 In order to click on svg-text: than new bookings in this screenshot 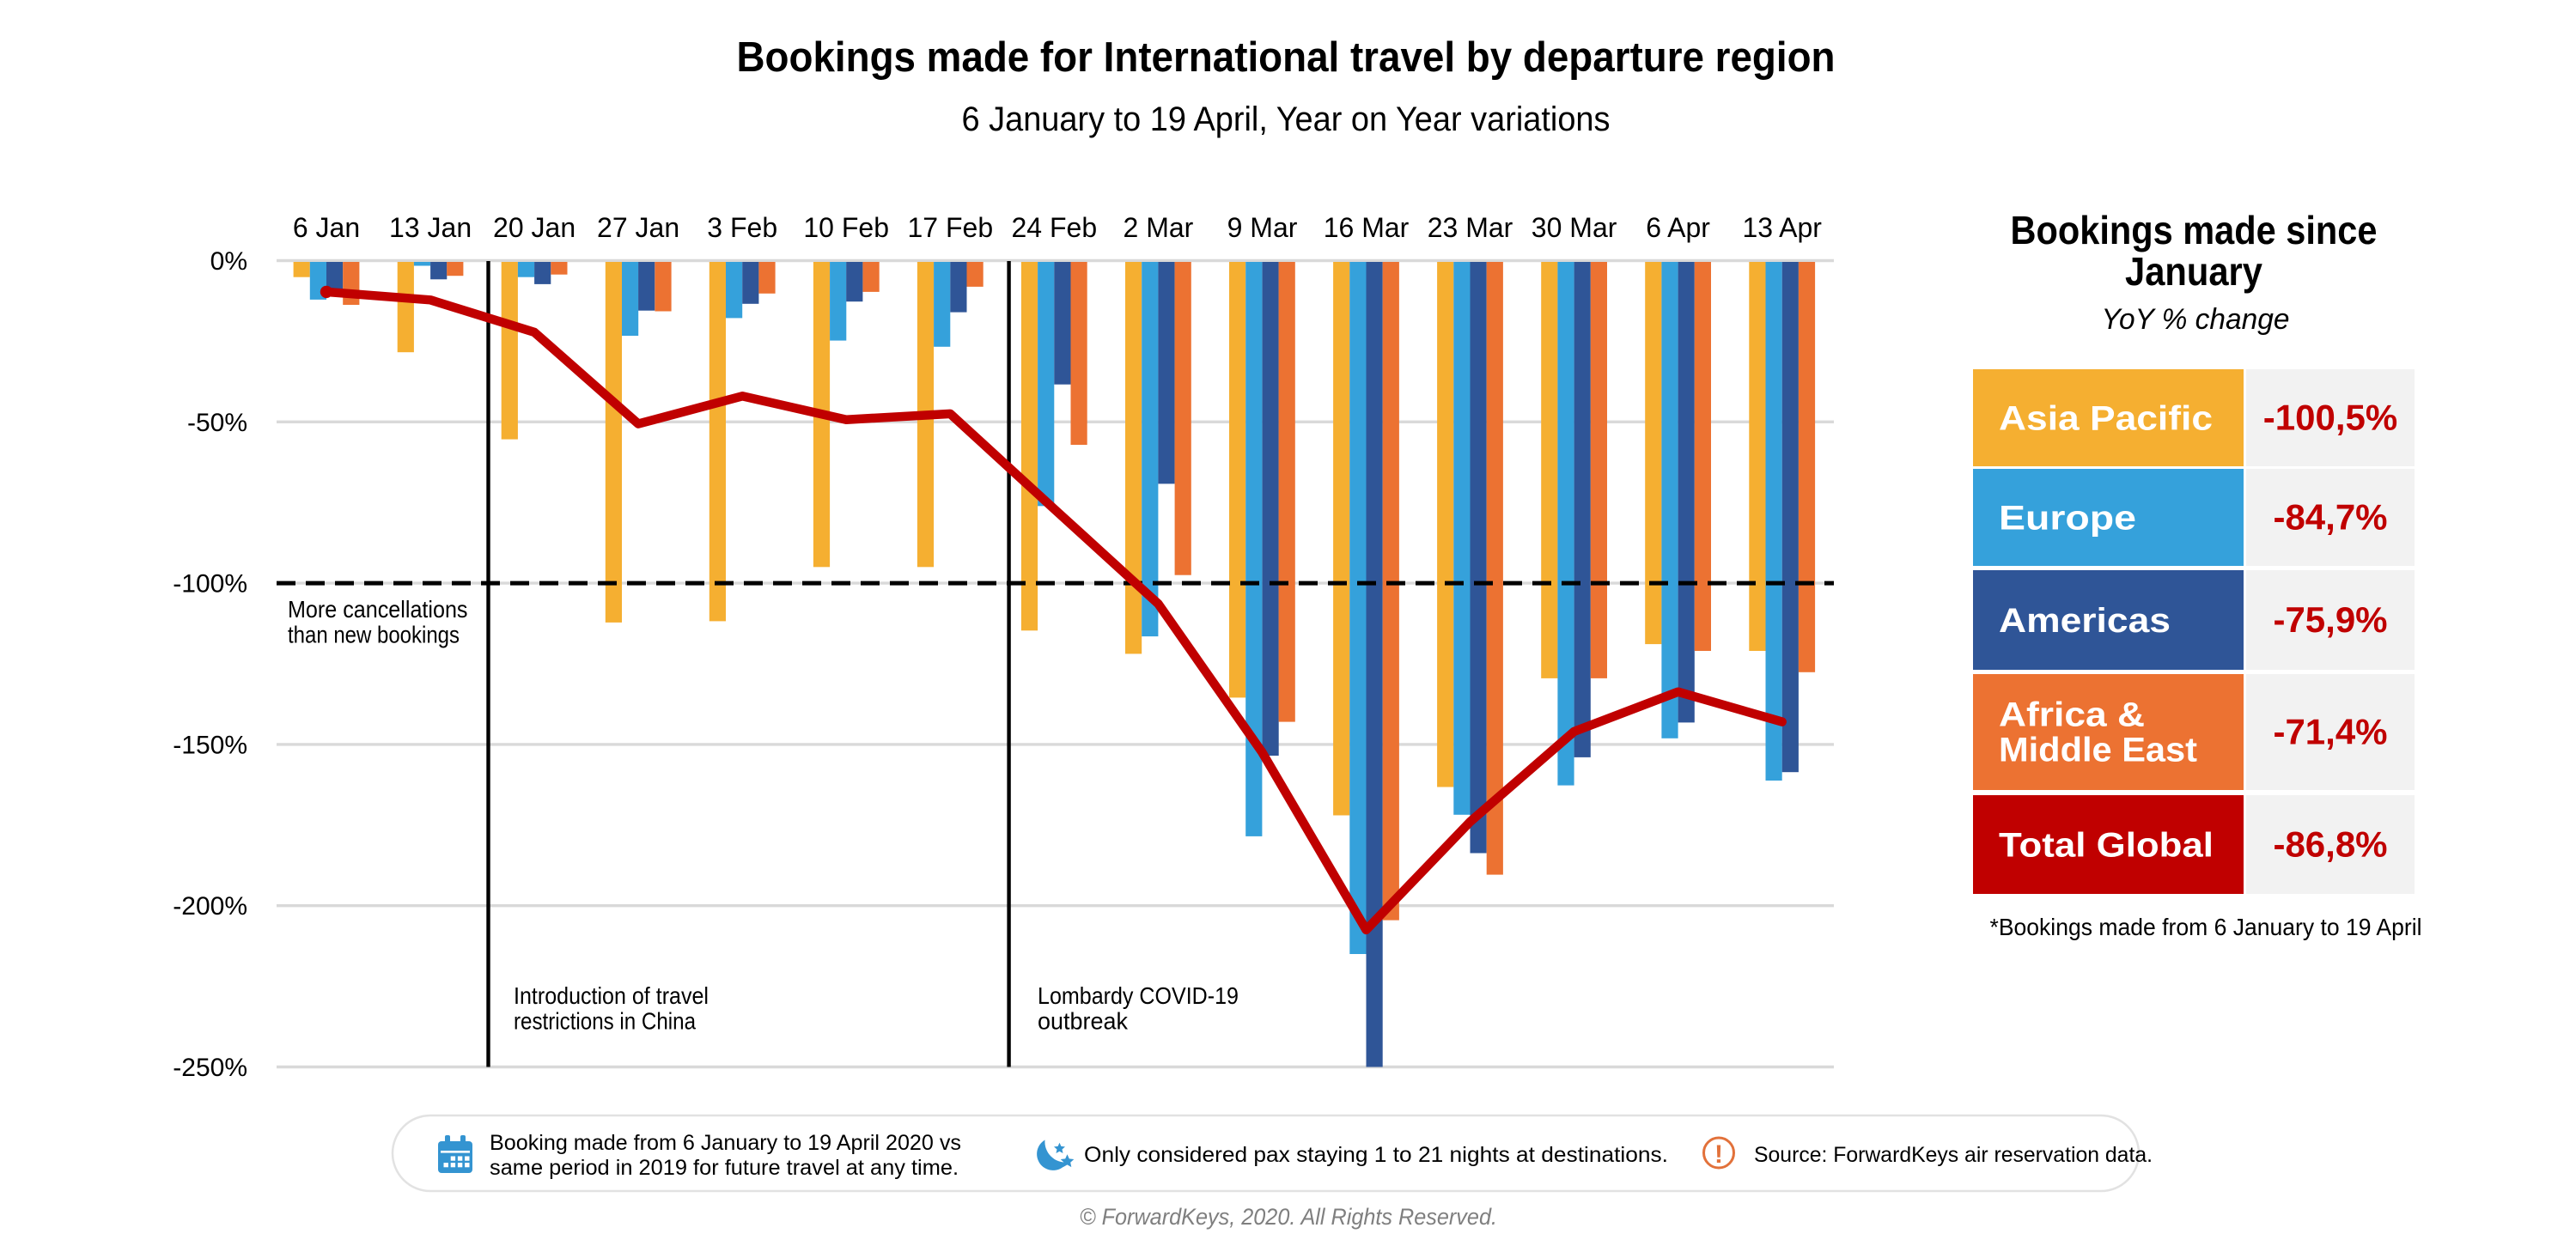, I will do `click(374, 634)`.